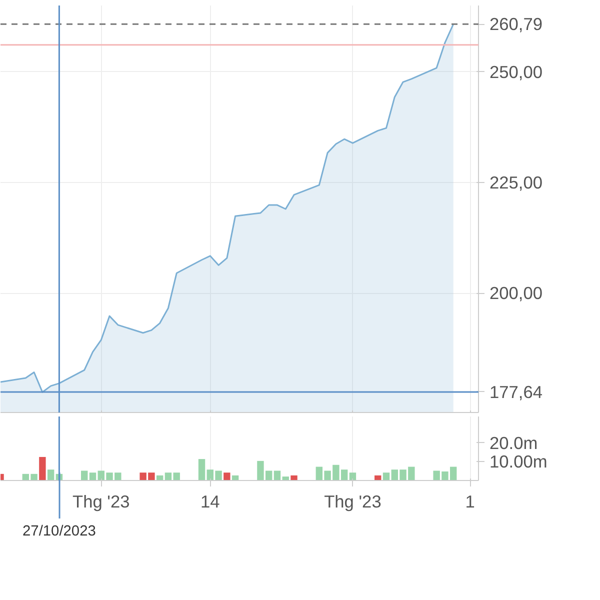 The height and width of the screenshot is (600, 600). What do you see at coordinates (470, 502) in the screenshot?
I see `x-tick-label: 1` at bounding box center [470, 502].